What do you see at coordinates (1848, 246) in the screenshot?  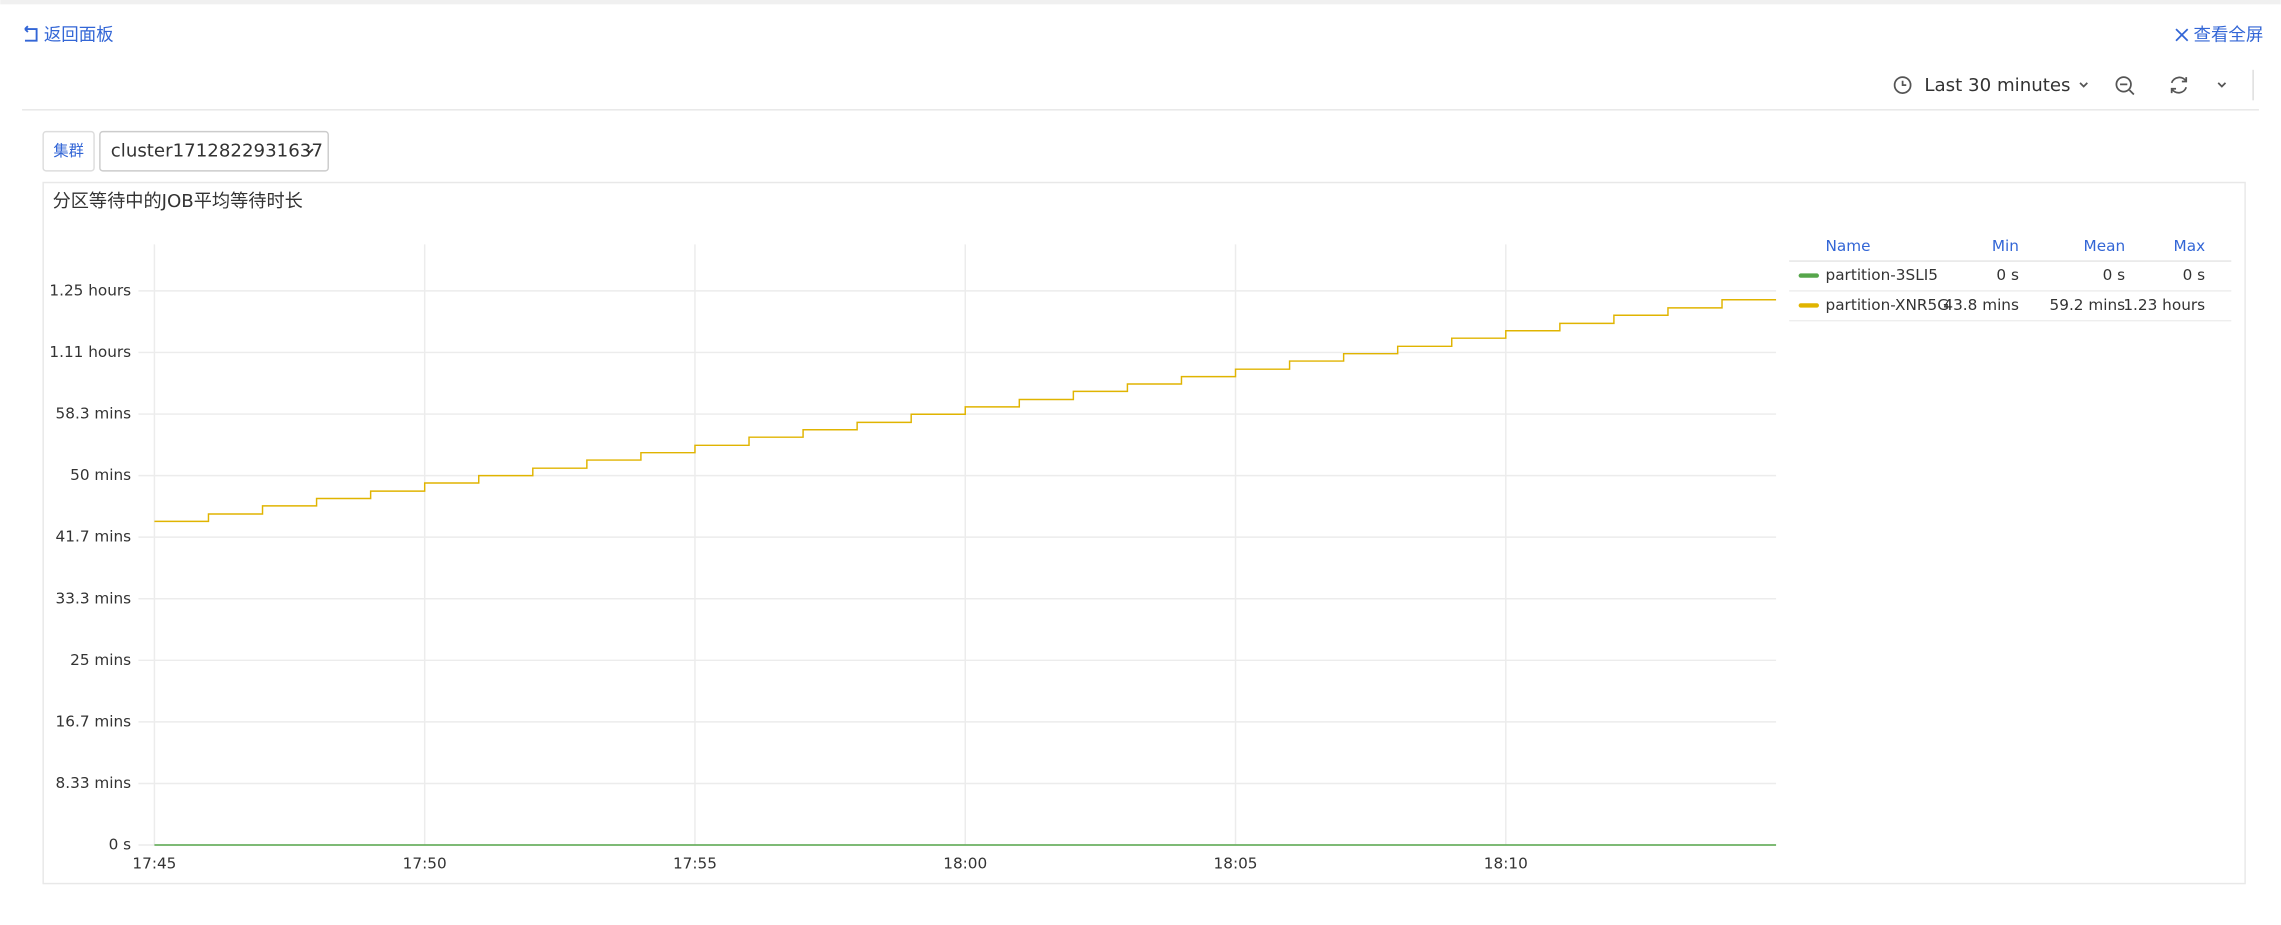 I see `legend-header: Name` at bounding box center [1848, 246].